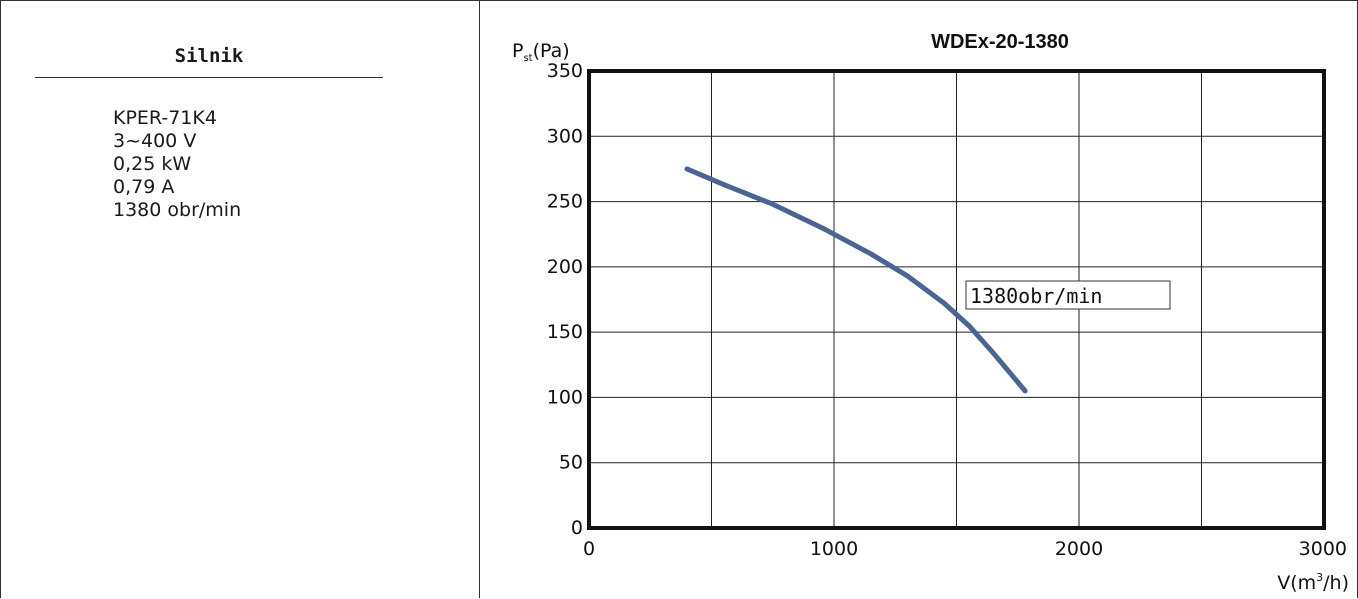 The image size is (1358, 599). I want to click on x-tick-labels: 0 1000 2000 3000, so click(965, 549).